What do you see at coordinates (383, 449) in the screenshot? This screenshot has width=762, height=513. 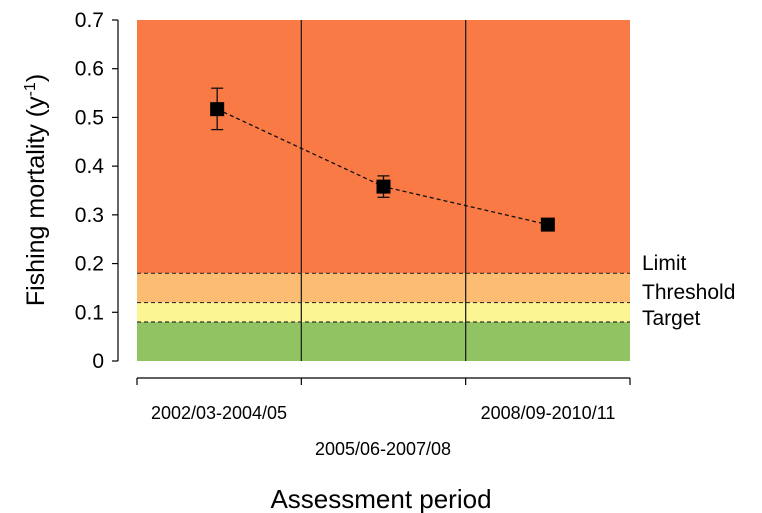 I see `x-tick-label-1: 2005/06-2007/08` at bounding box center [383, 449].